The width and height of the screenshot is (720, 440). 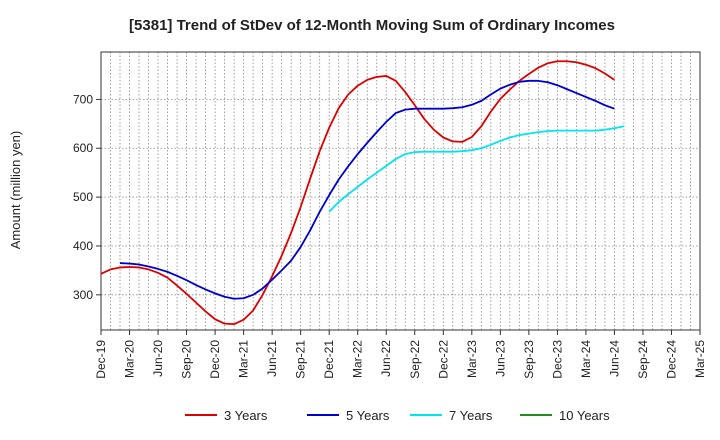 What do you see at coordinates (415, 359) in the screenshot?
I see `x-tick-label: Sep-22` at bounding box center [415, 359].